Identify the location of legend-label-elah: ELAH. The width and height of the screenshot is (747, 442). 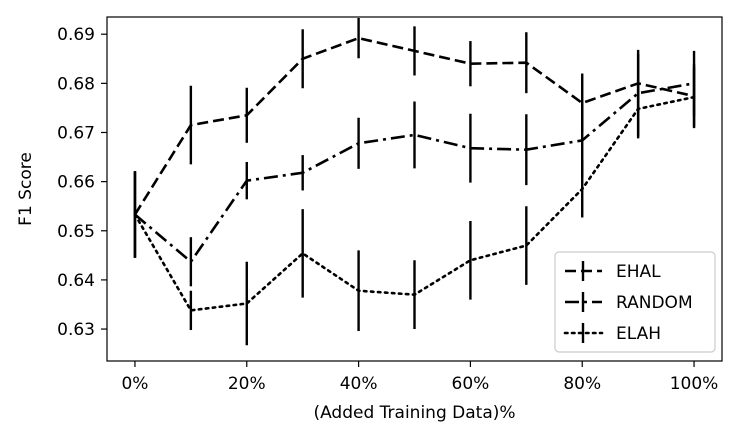
(638, 334).